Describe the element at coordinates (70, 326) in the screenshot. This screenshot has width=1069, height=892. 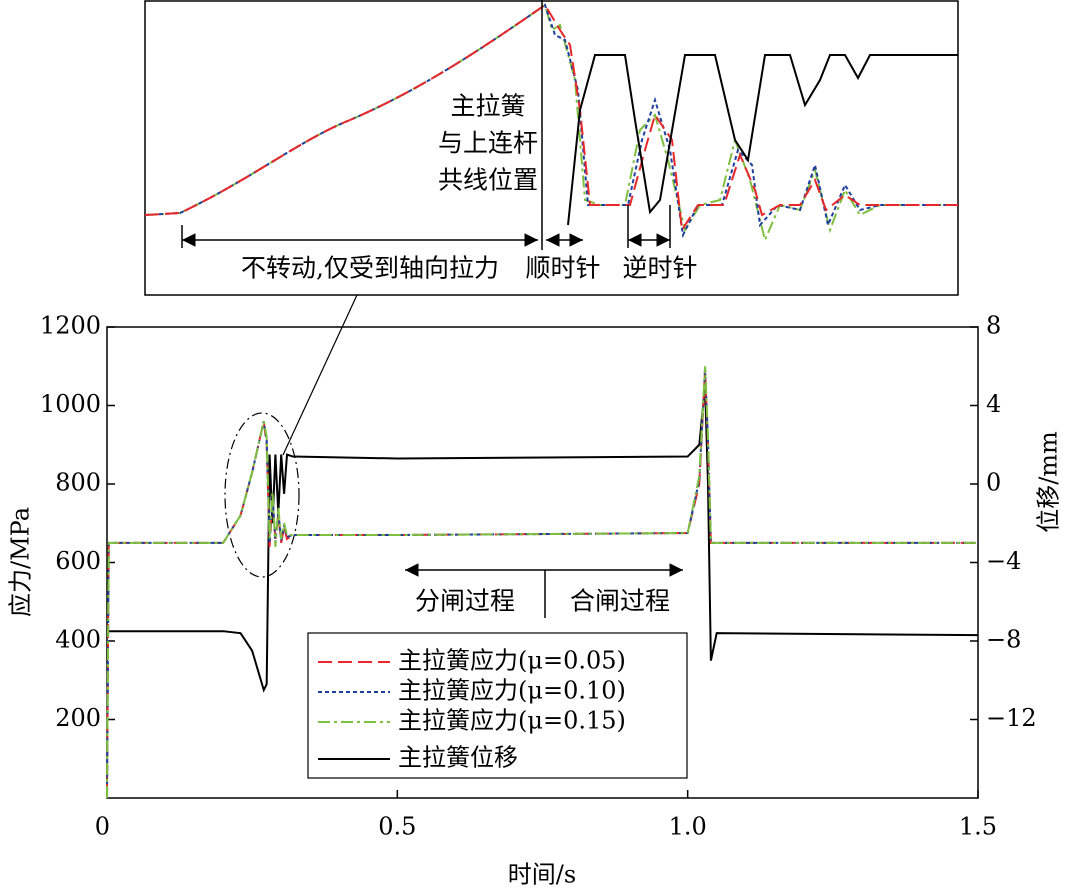
I see `y-tick-label: 1200` at that location.